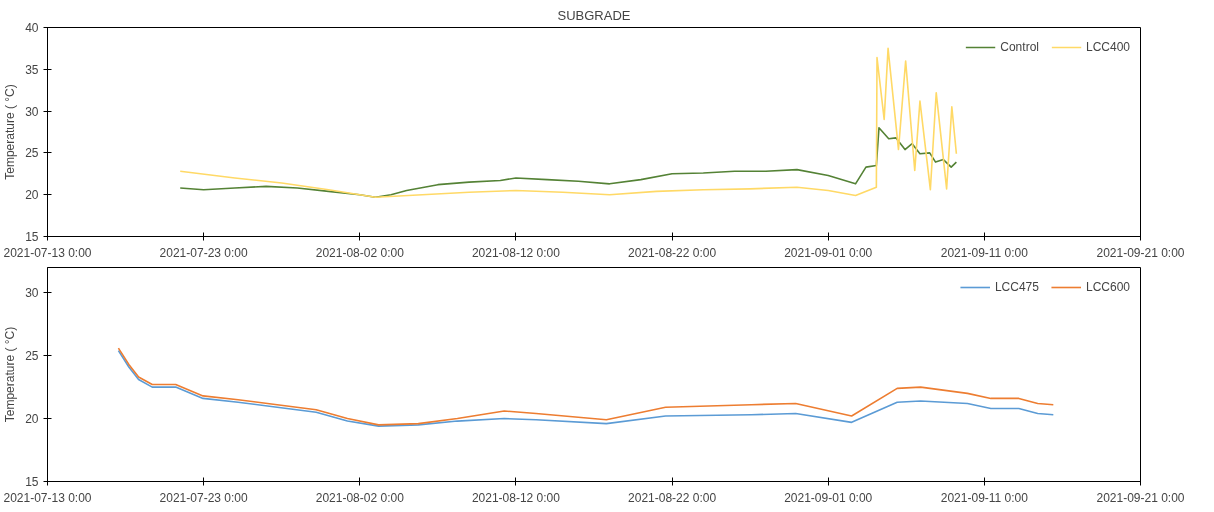  Describe the element at coordinates (32, 69) in the screenshot. I see `y-tick-label: 35` at that location.